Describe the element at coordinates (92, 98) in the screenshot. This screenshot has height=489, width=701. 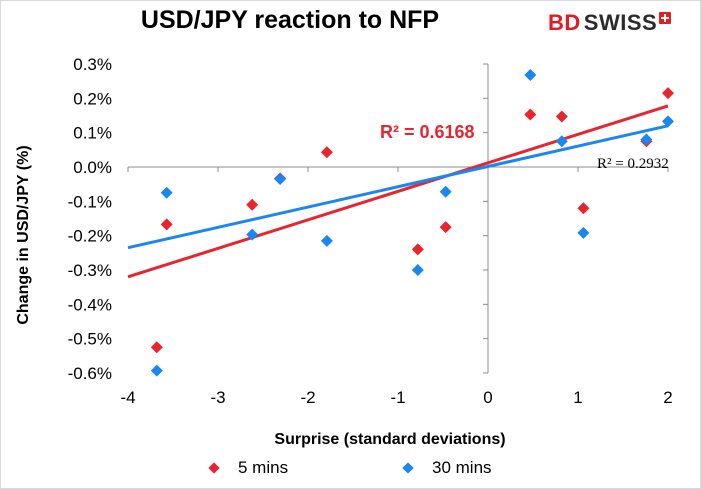
I see `y-tick-label: 0.2%` at that location.